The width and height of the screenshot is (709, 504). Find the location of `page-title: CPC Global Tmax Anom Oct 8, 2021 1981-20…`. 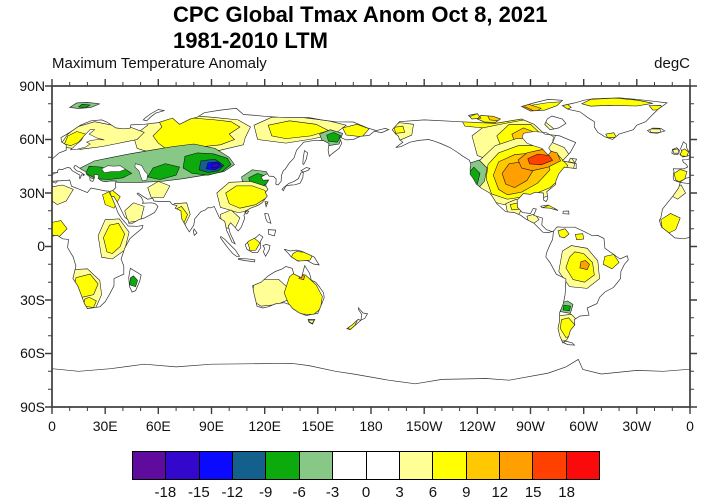

page-title: CPC Global Tmax Anom Oct 8, 2021 1981-20… is located at coordinates (360, 28).